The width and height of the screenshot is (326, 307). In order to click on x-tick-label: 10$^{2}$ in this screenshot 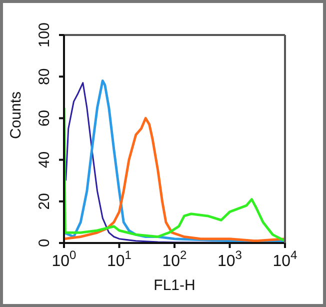, I will do `click(175, 259)`.